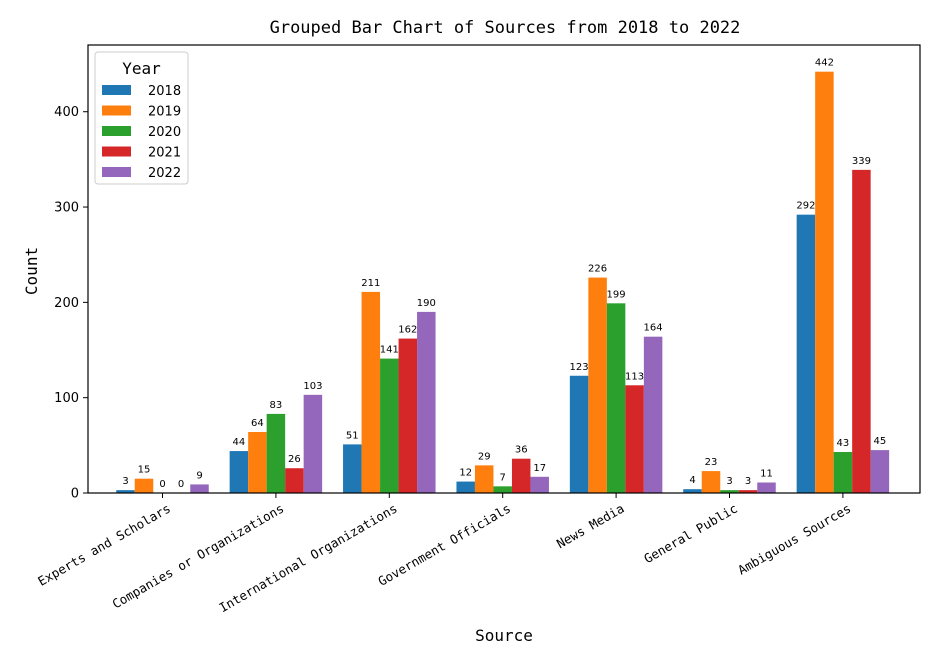  What do you see at coordinates (116, 110) in the screenshot?
I see `legend-swatch-2019` at bounding box center [116, 110].